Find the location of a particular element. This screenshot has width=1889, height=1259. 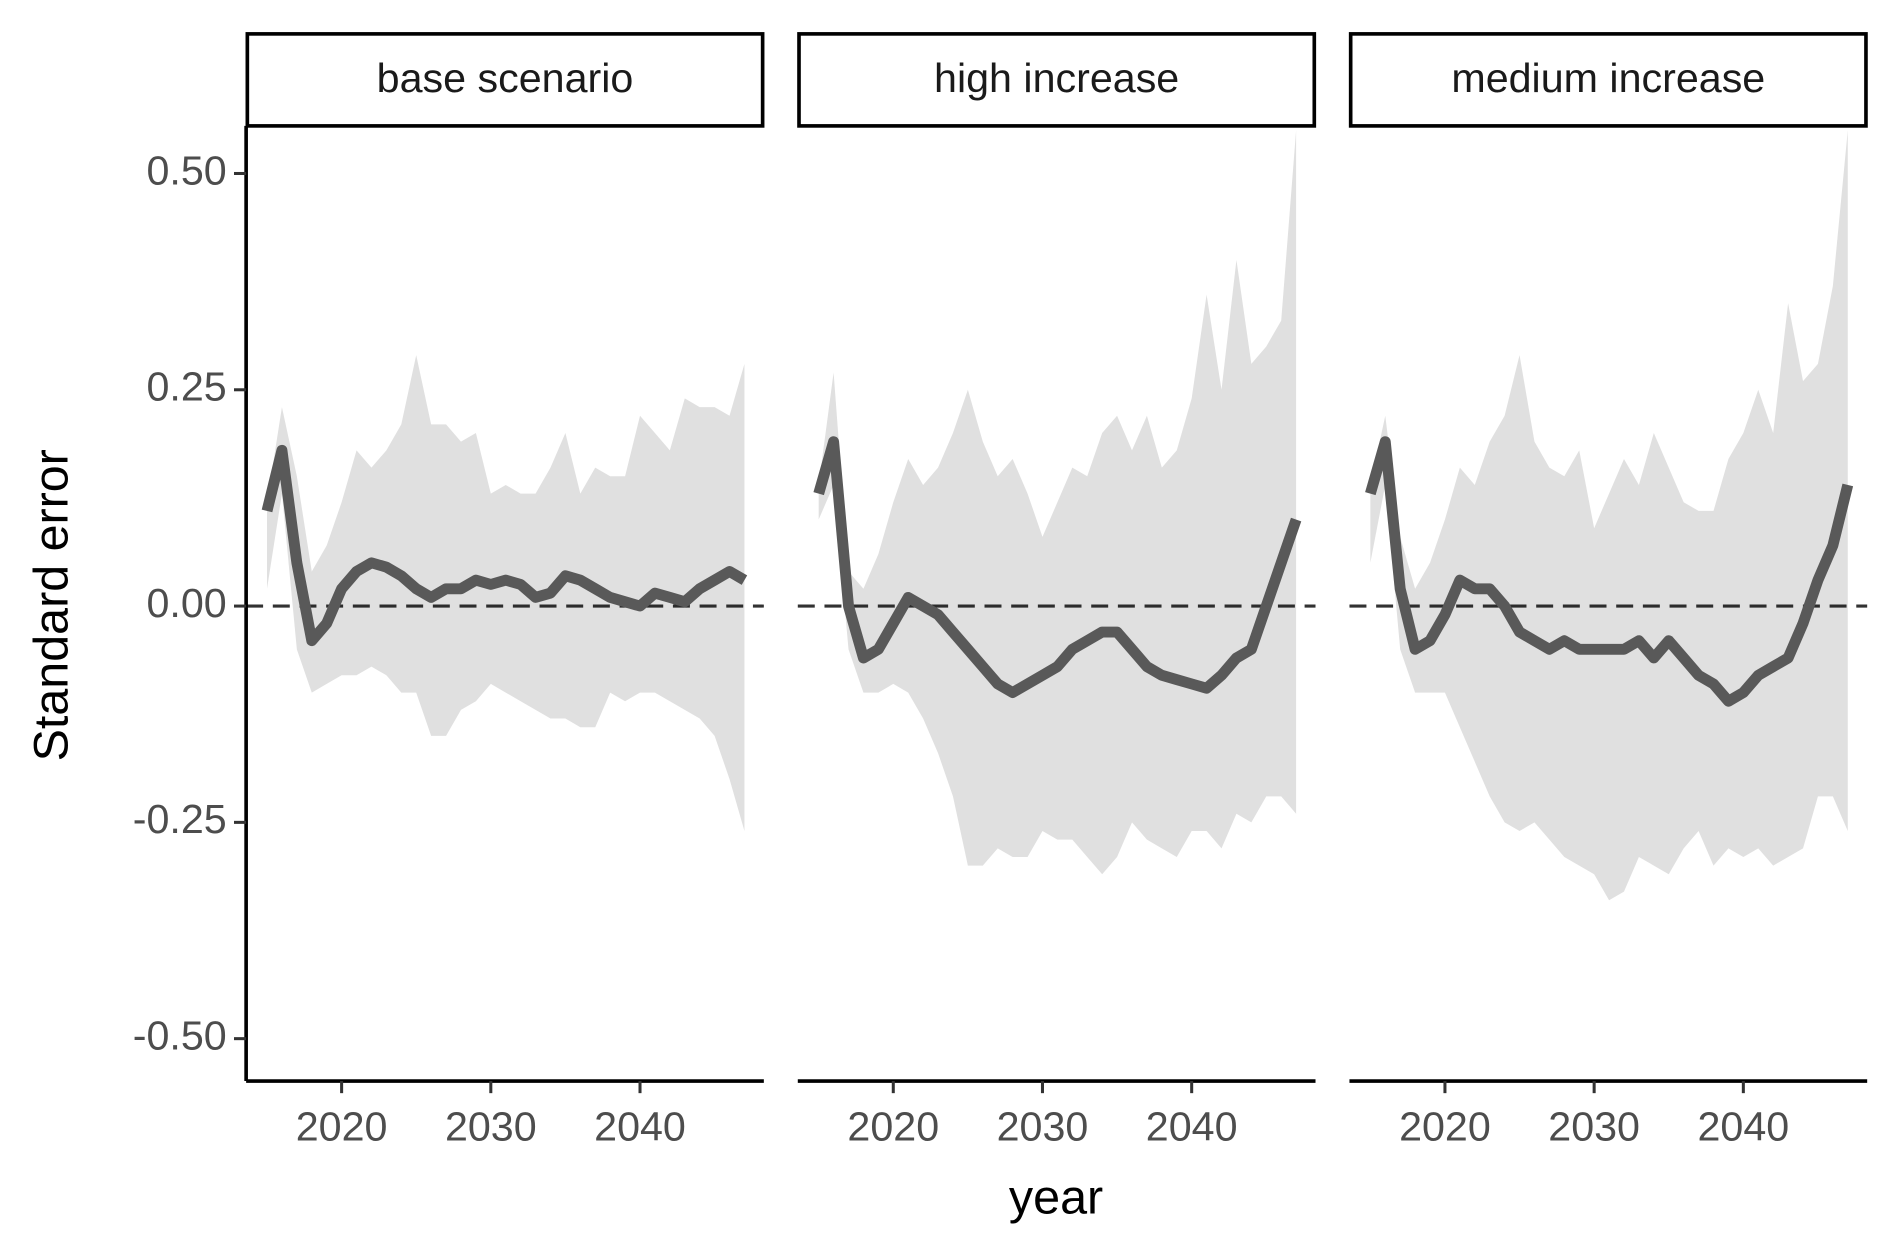

x-axis-title: year is located at coordinates (1056, 1198).